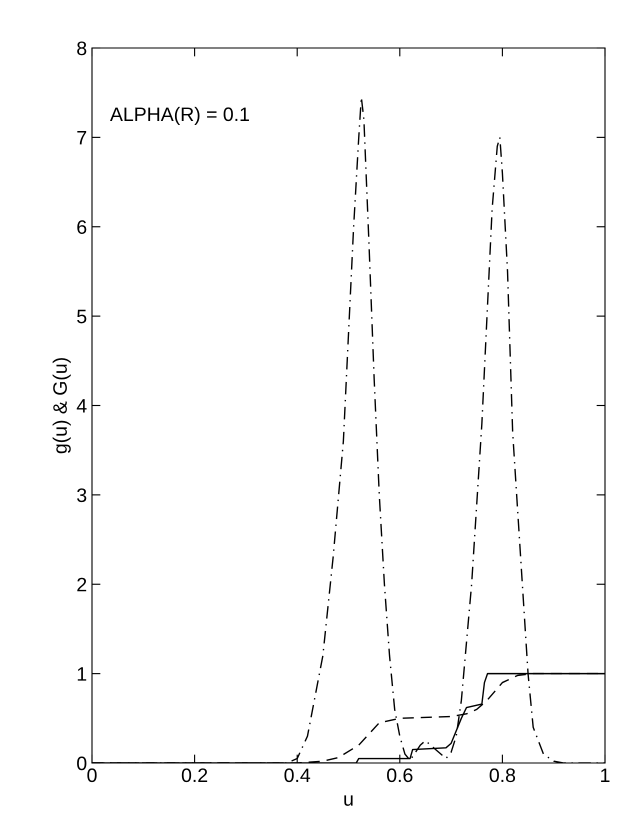 This screenshot has width=620, height=834. What do you see at coordinates (61, 406) in the screenshot?
I see `y-axis-title: g(u) & G(u)` at bounding box center [61, 406].